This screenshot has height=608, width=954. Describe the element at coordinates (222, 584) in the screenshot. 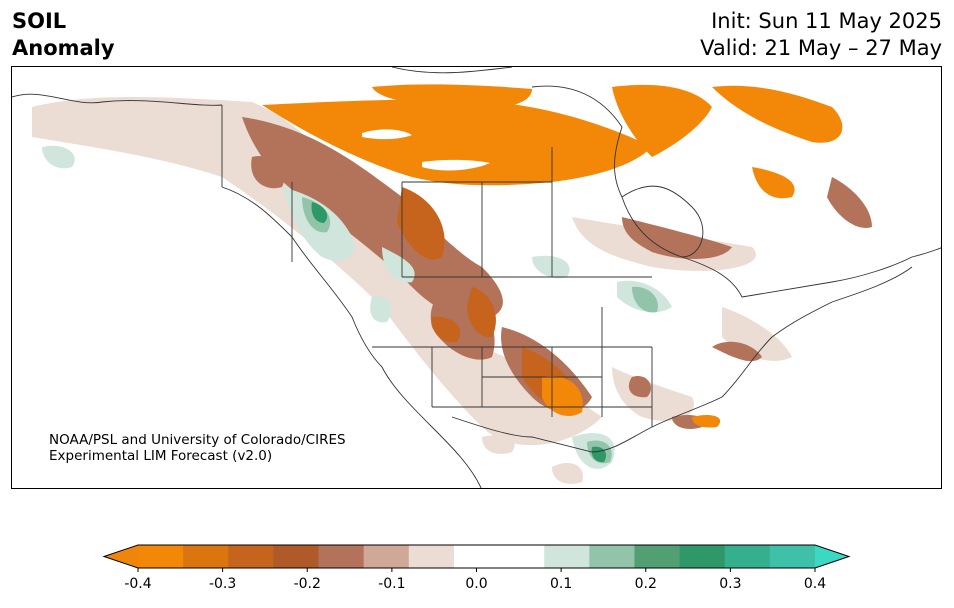

I see `colorbar-tick-label: -0.3` at that location.